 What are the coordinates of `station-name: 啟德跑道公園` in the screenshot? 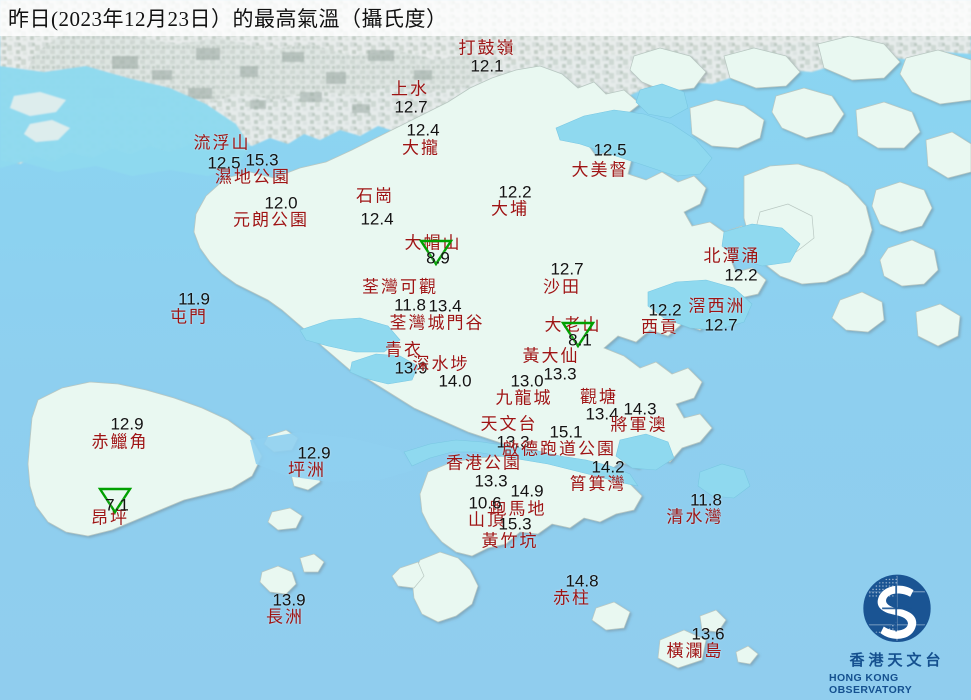 It's located at (559, 449).